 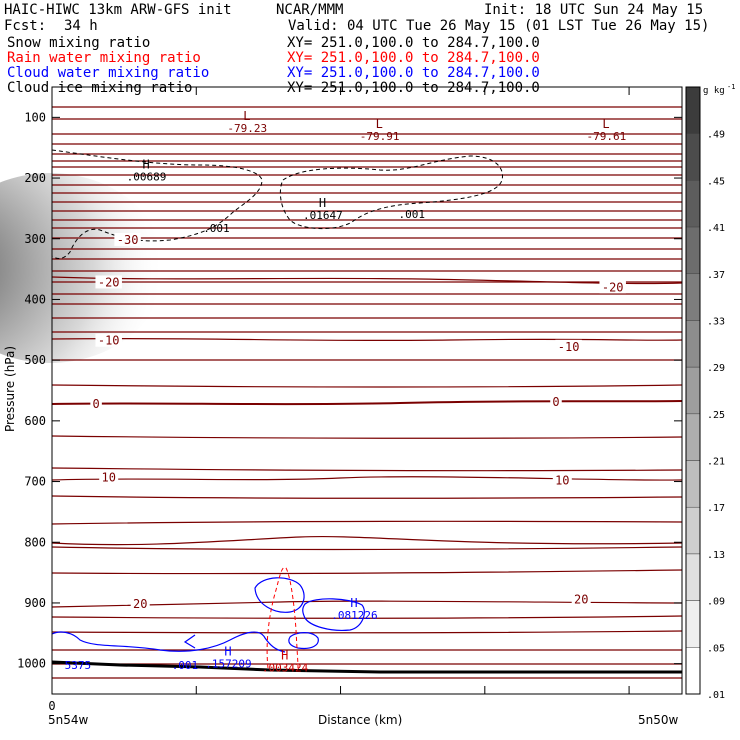 What do you see at coordinates (716, 181) in the screenshot?
I see `colorbar-tick-label: .45` at bounding box center [716, 181].